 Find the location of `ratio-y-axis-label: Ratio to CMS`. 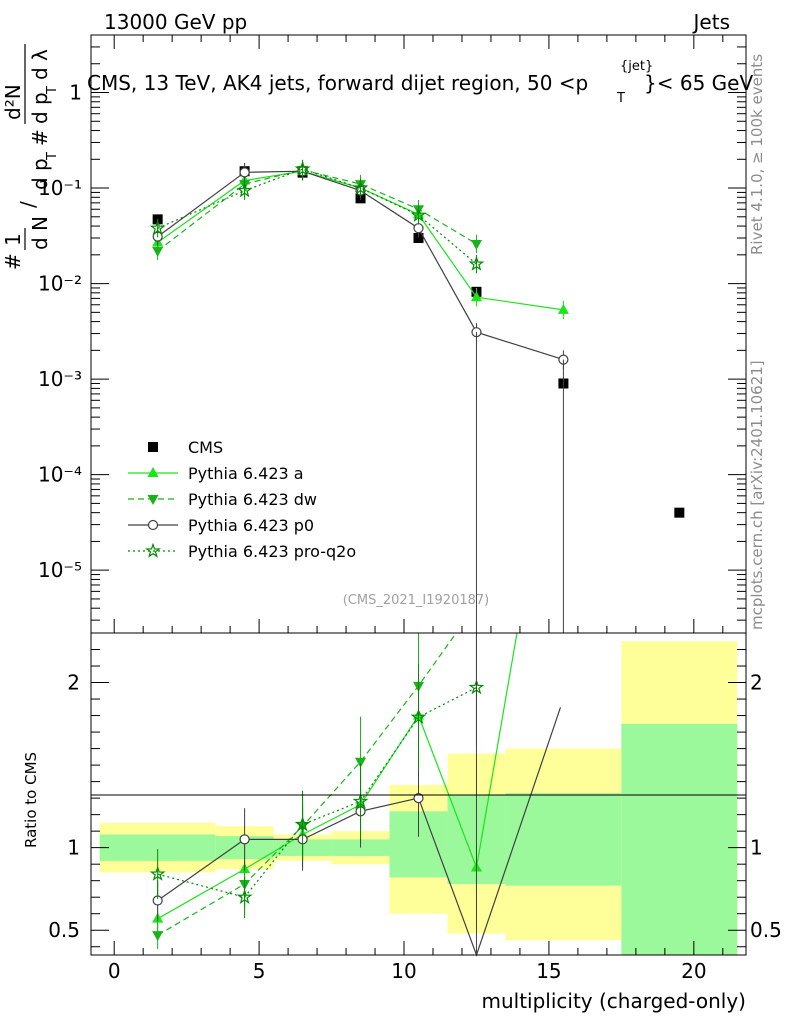

ratio-y-axis-label: Ratio to CMS is located at coordinates (31, 800).